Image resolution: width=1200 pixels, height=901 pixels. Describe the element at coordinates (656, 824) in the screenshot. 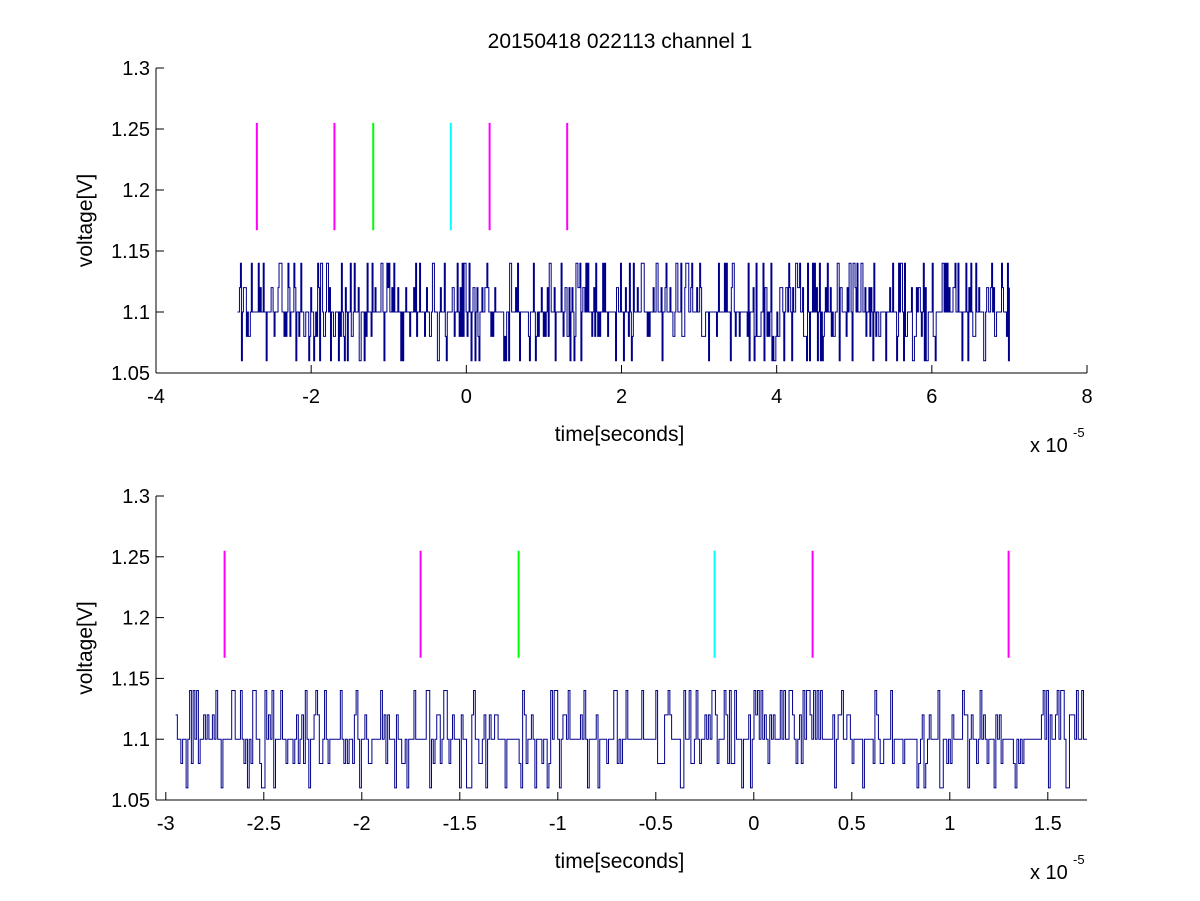

I see `x-tick-label: -0.5` at that location.